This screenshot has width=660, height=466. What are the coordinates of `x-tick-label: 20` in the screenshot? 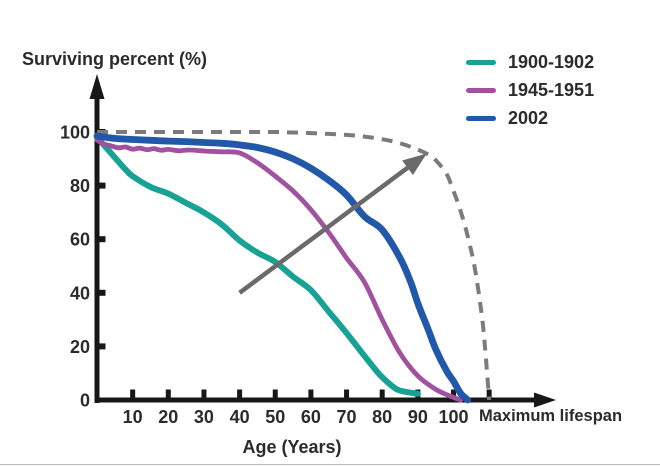 It's located at (168, 417).